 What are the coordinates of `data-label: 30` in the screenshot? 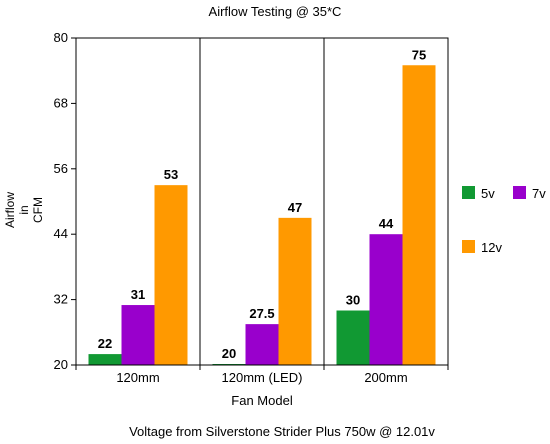 It's located at (353, 300).